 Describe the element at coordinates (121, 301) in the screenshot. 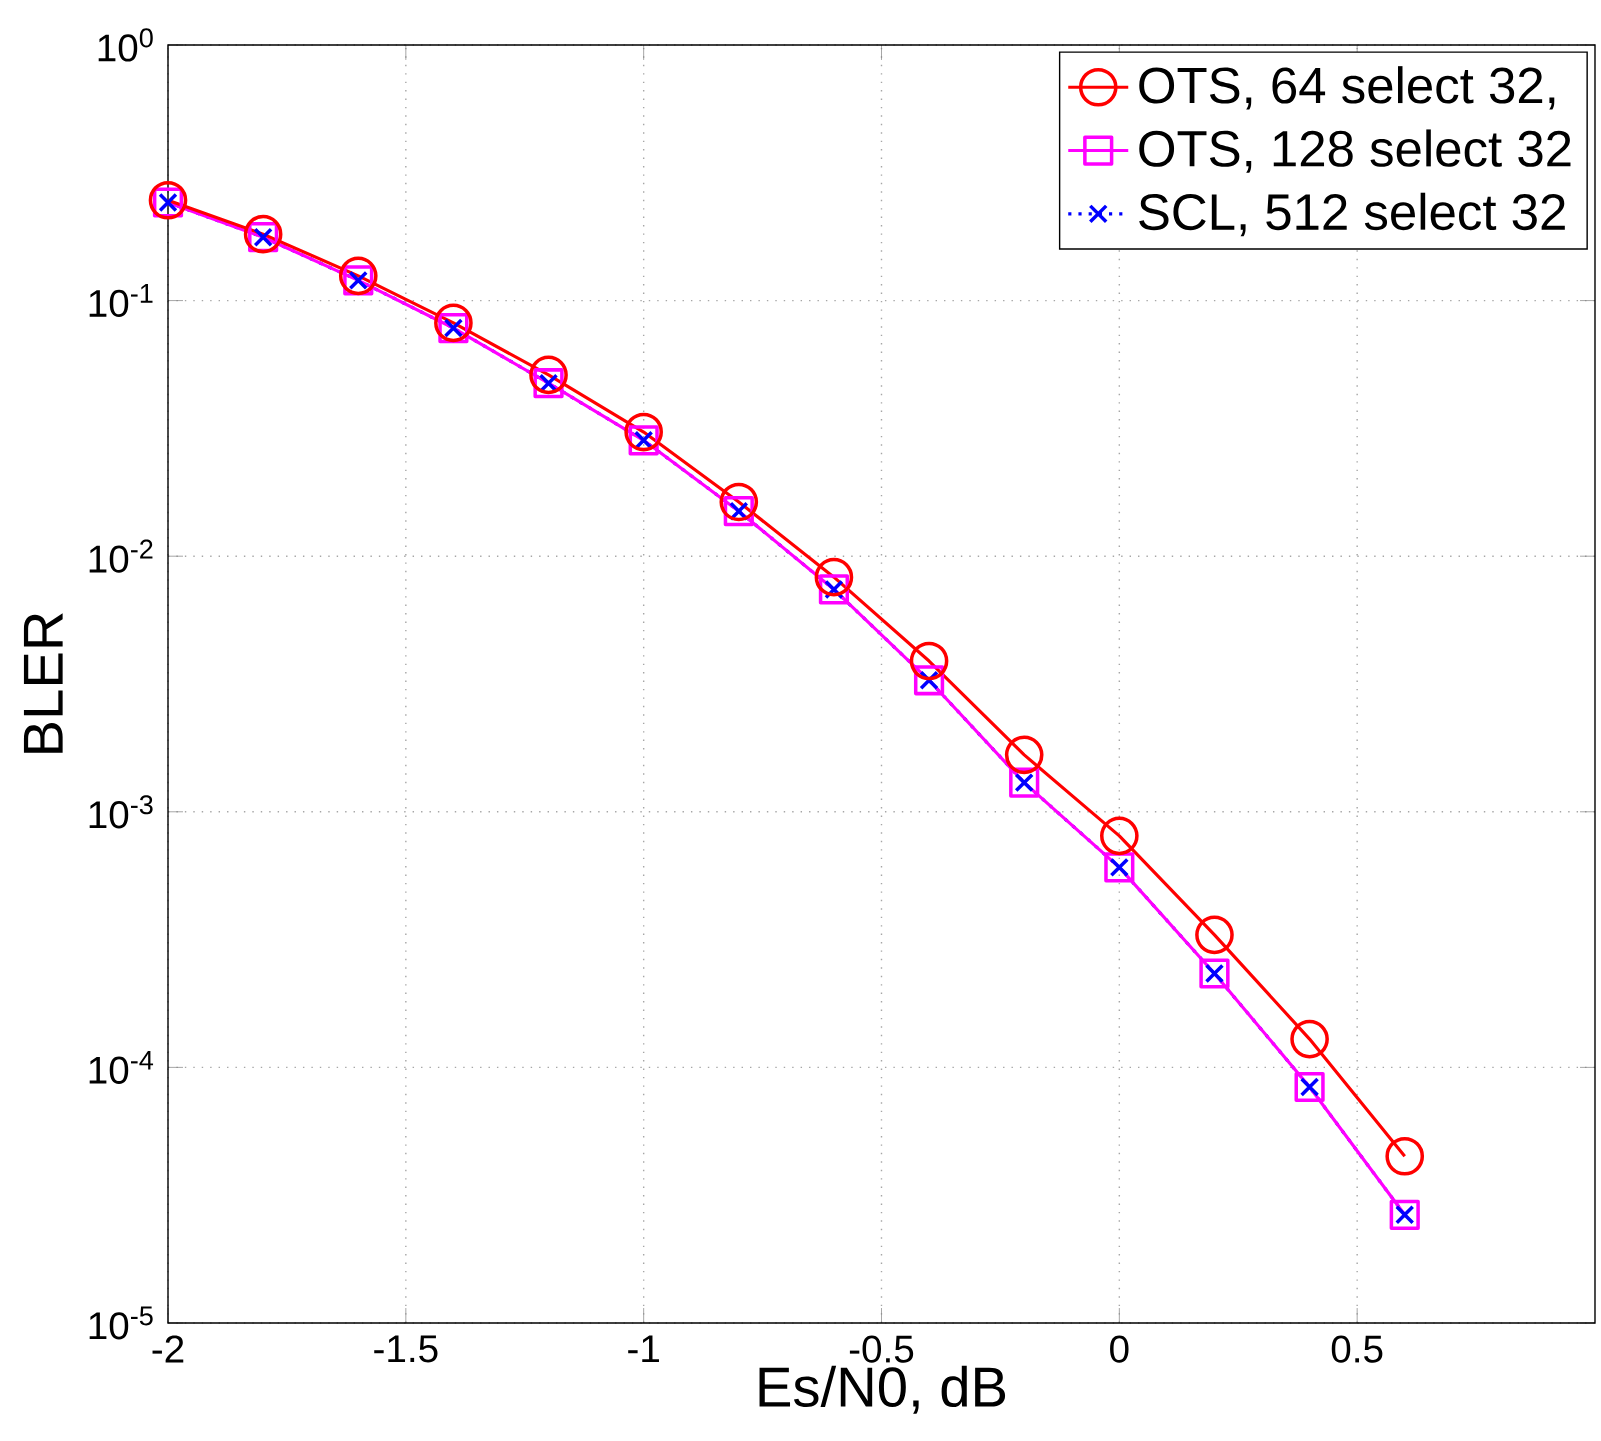

I see `y-tick-label: 10$^{-1}$` at that location.